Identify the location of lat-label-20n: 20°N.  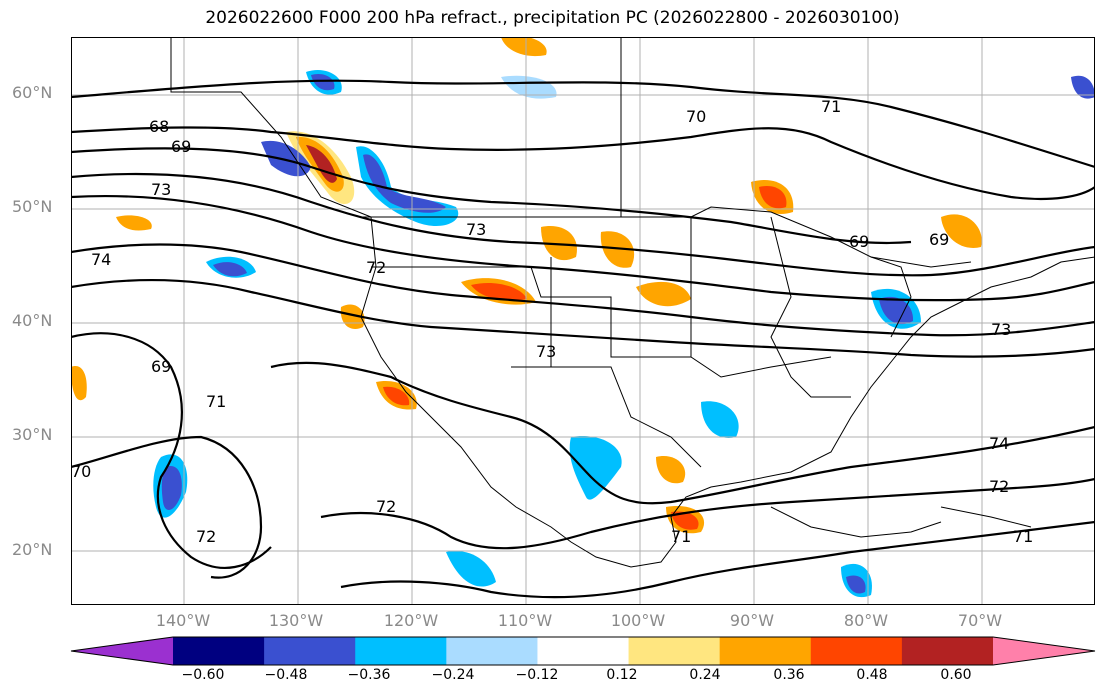
(32, 549).